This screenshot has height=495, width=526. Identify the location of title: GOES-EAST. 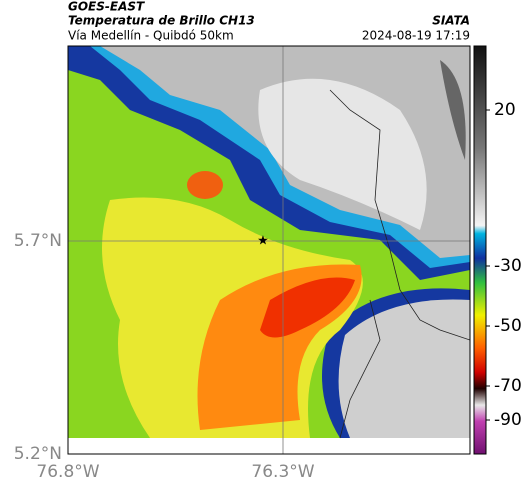
(106, 7).